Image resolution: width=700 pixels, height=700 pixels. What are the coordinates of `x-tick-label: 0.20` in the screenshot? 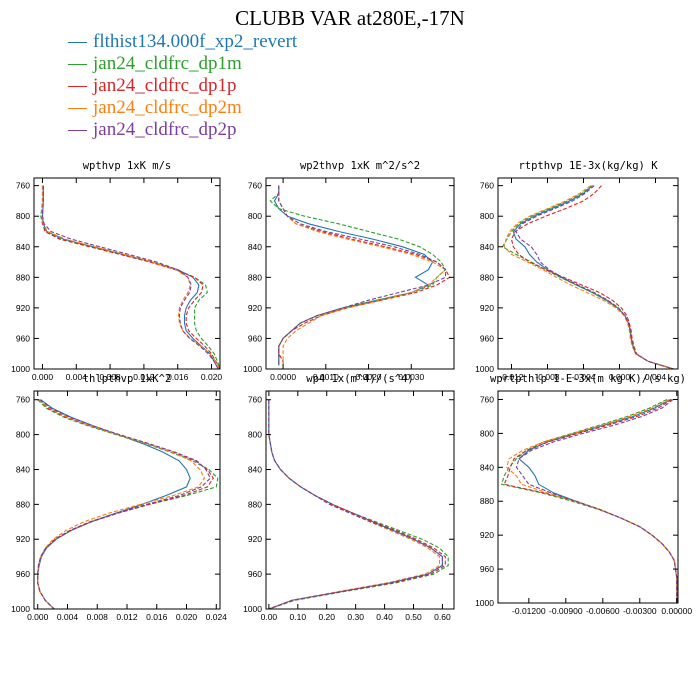 It's located at (326, 617).